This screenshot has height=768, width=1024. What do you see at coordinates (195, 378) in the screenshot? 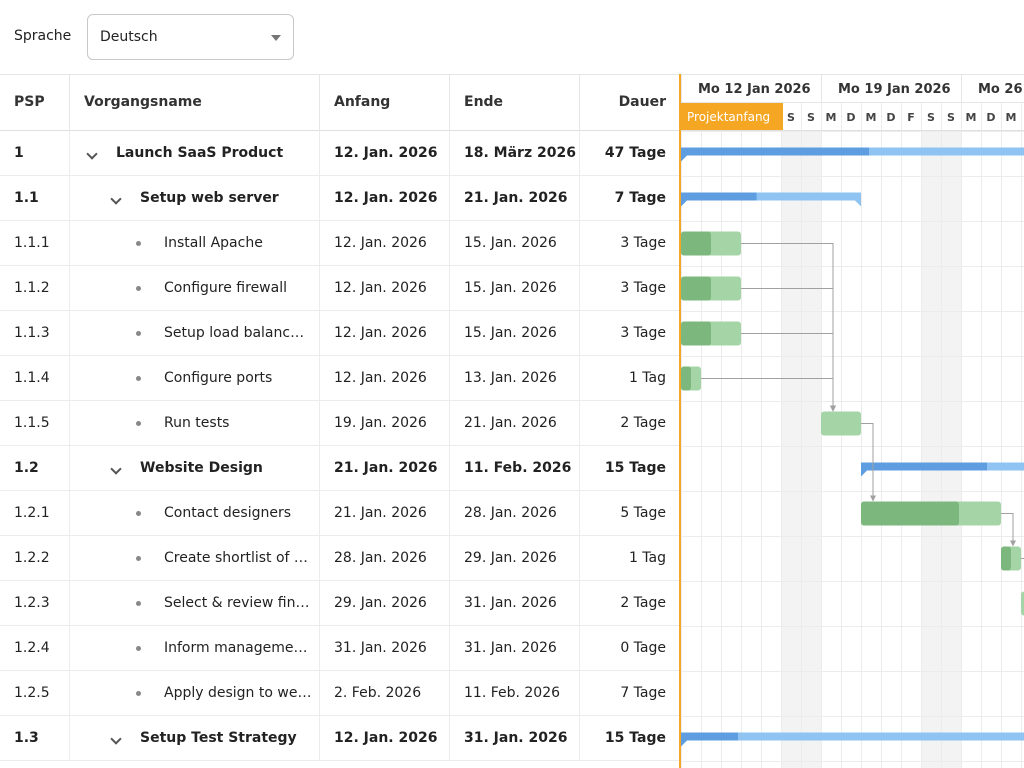
I see `name-cell: Configure ports` at bounding box center [195, 378].